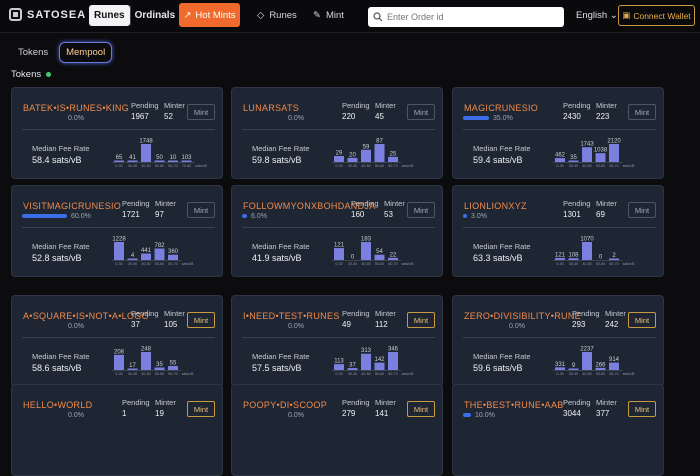 Image resolution: width=700 pixels, height=476 pixels. I want to click on progress-percent: 3.0%, so click(479, 216).